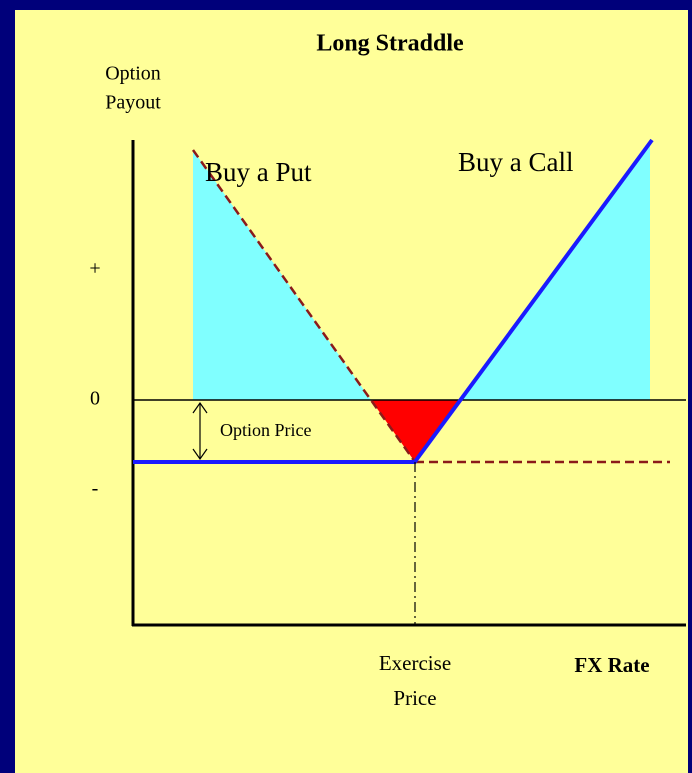 This screenshot has height=773, width=692. Describe the element at coordinates (414, 698) in the screenshot. I see `exercise-label: Price` at that location.